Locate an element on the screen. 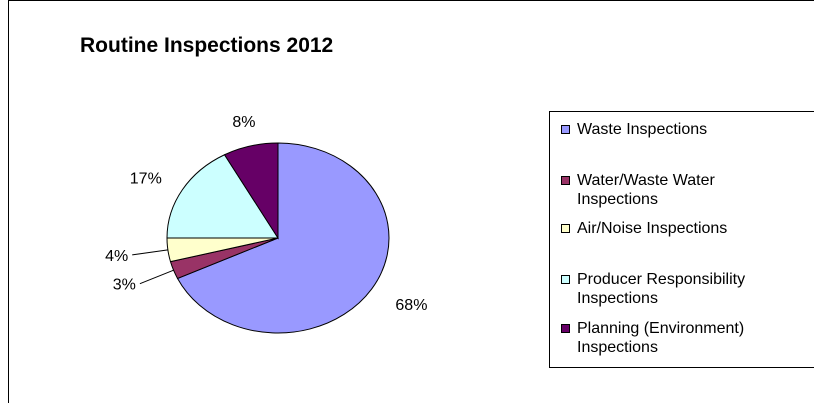 The image size is (814, 403). data-label: 8% is located at coordinates (243, 122).